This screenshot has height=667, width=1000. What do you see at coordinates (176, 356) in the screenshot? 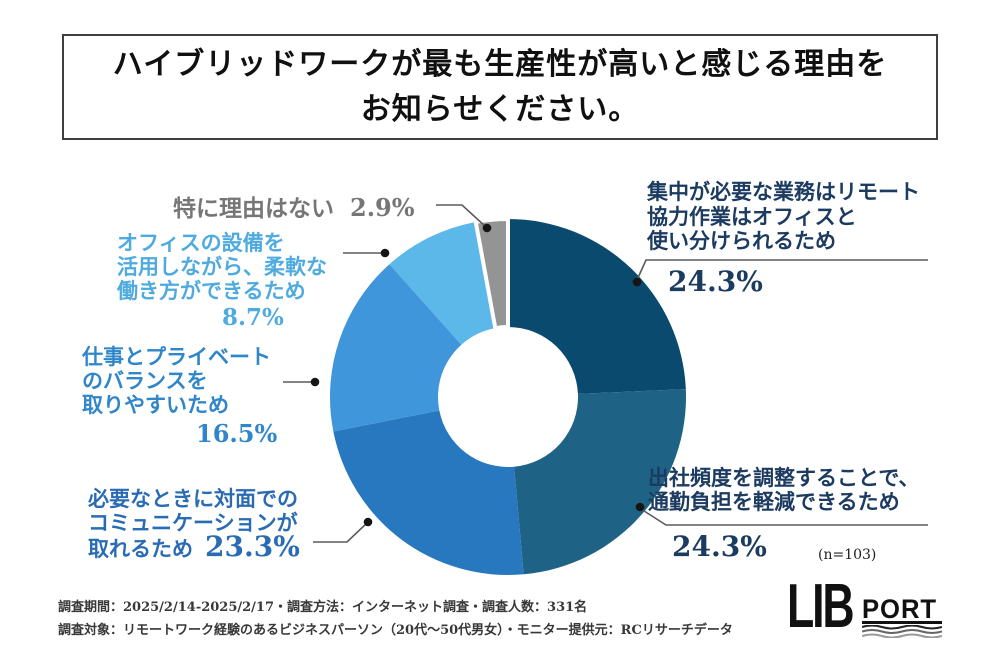
I see `callout-balance-line1: 仕事とプライベート` at bounding box center [176, 356].